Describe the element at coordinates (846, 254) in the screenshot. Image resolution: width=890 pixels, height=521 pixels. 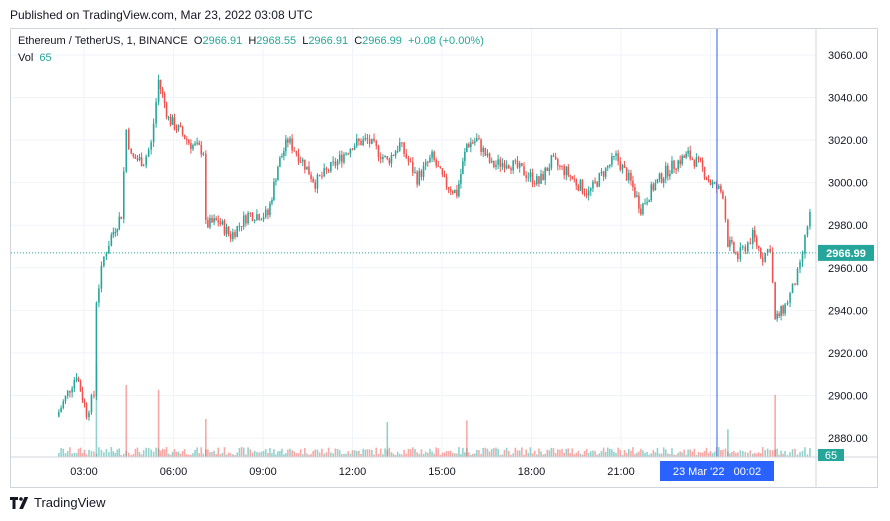
I see `last-price-label: 2966.99` at that location.